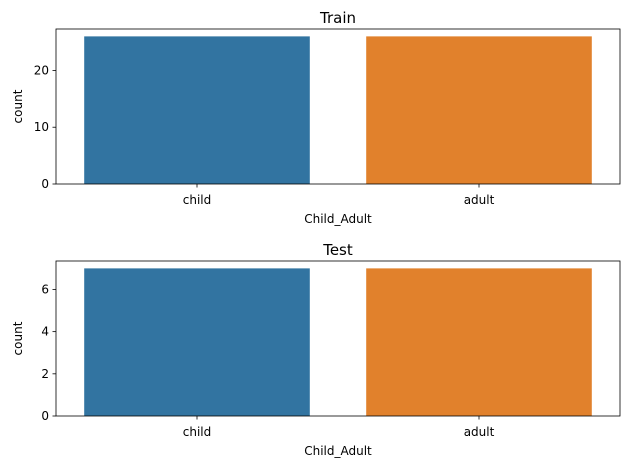 The image size is (630, 469). Describe the element at coordinates (45, 289) in the screenshot. I see `y-tick-label: 6` at that location.